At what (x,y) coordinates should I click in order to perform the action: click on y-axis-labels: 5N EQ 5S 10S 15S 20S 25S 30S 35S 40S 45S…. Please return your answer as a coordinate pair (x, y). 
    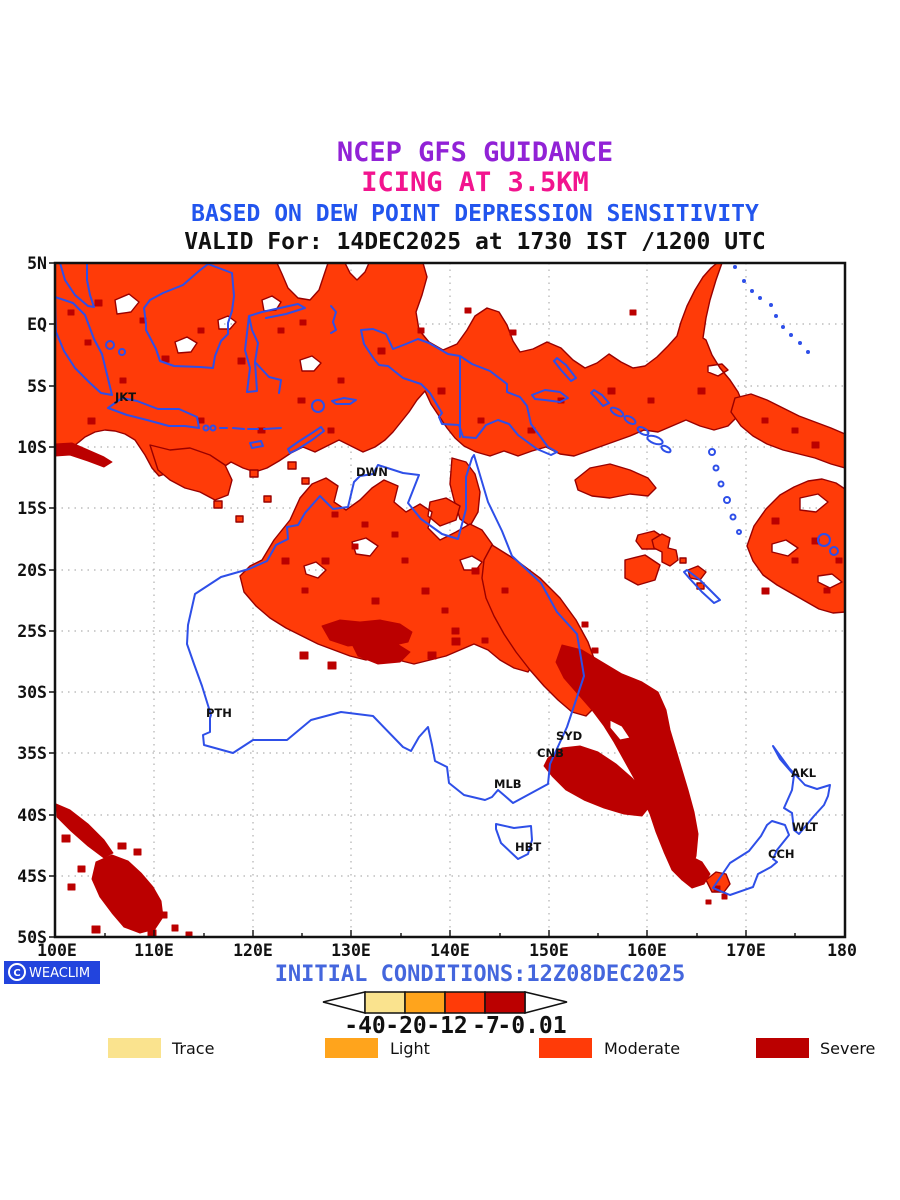
    Looking at the image, I should click on (32, 600).